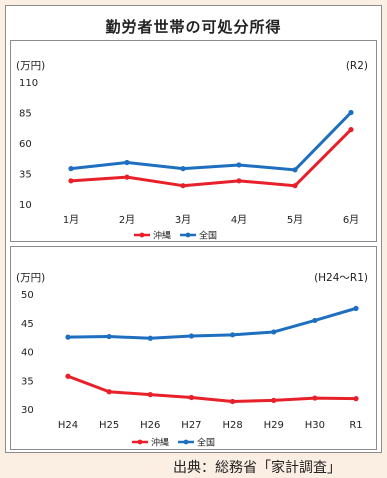 The height and width of the screenshot is (478, 387). I want to click on y-tick-label: 60, so click(25, 144).